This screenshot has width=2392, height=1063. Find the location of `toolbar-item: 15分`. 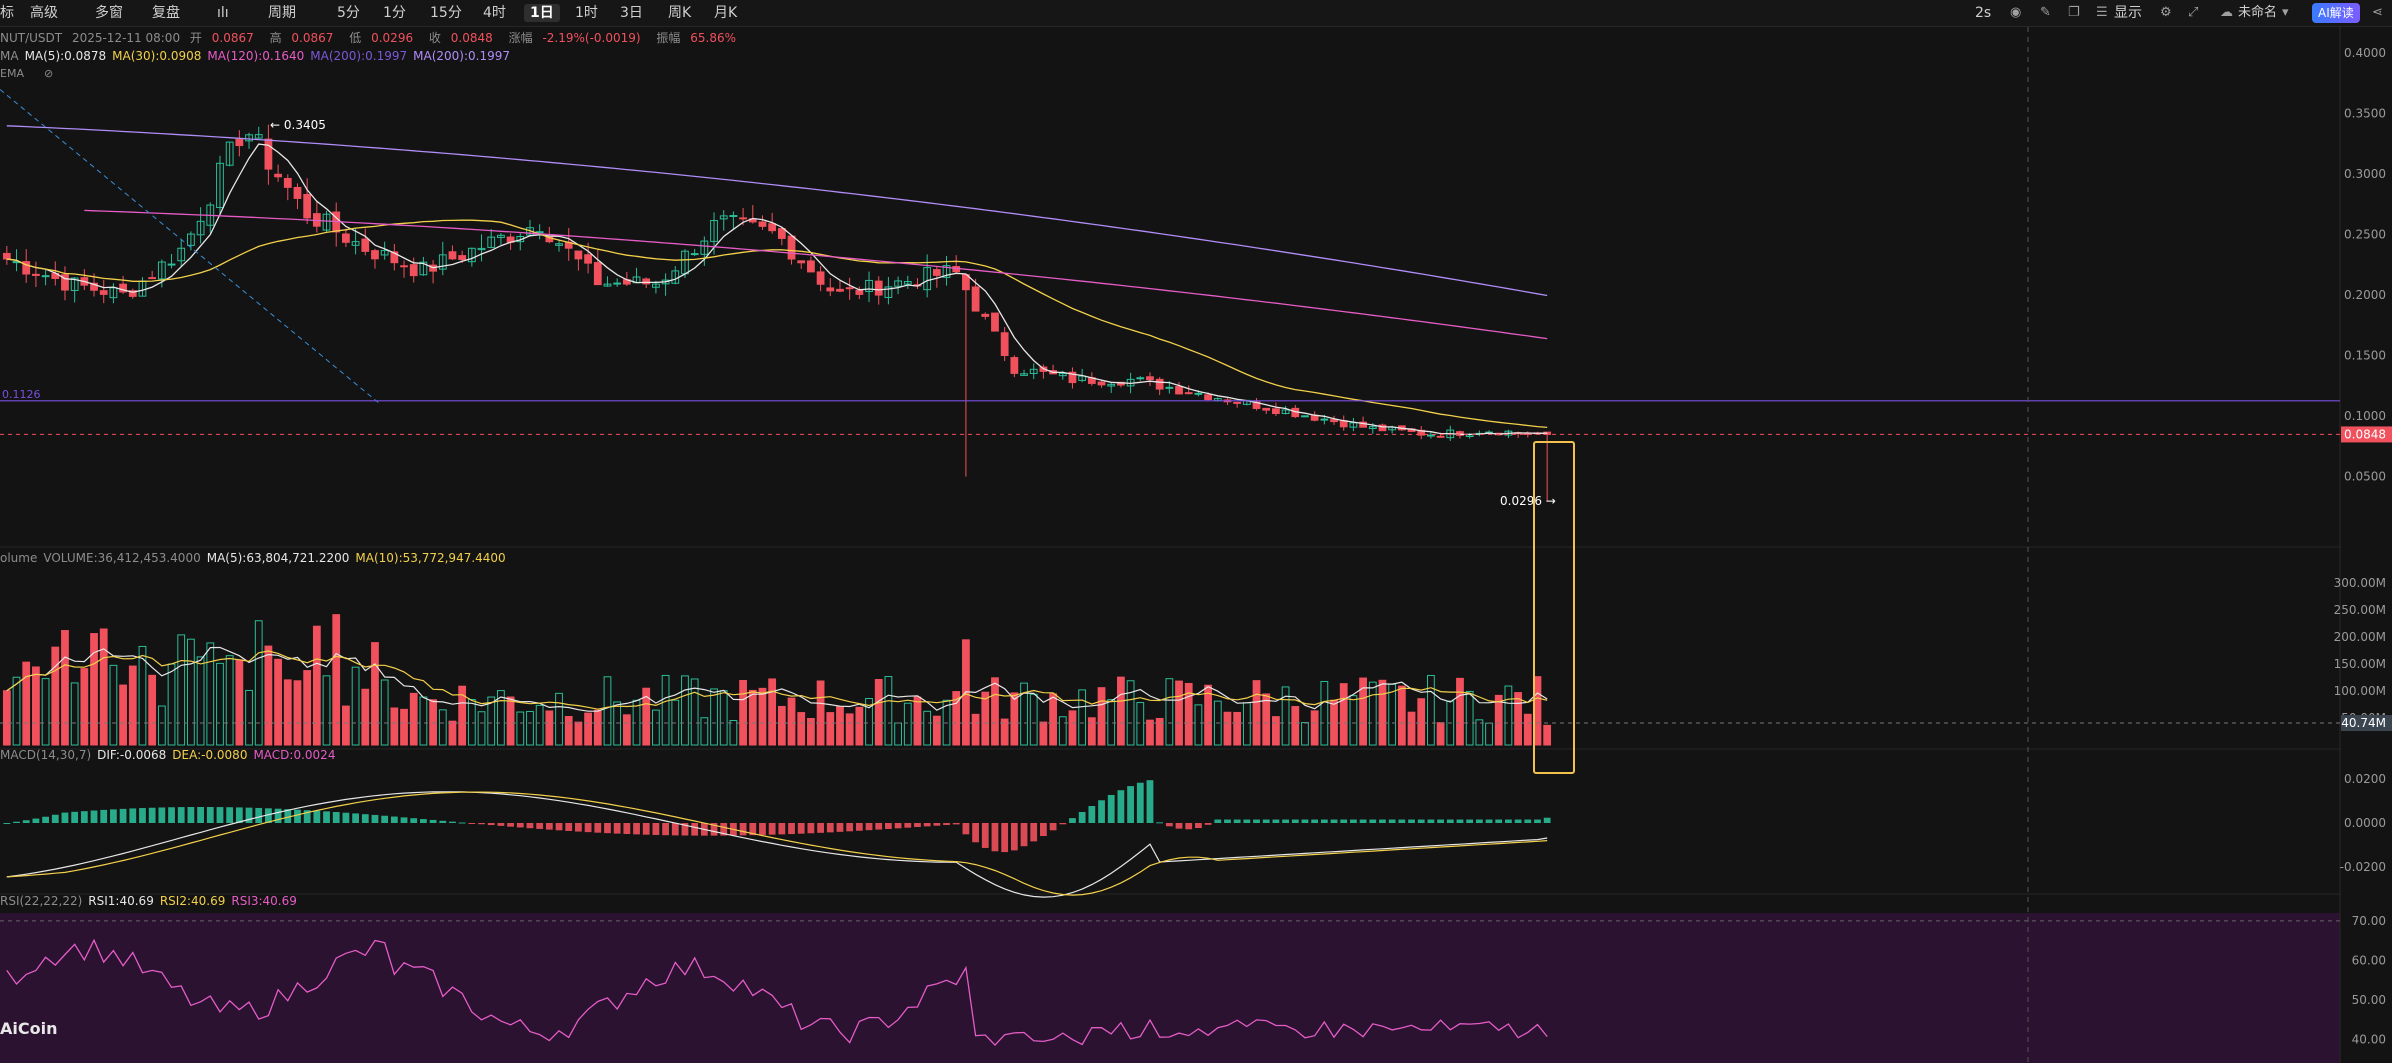

toolbar-item: 15分 is located at coordinates (446, 13).